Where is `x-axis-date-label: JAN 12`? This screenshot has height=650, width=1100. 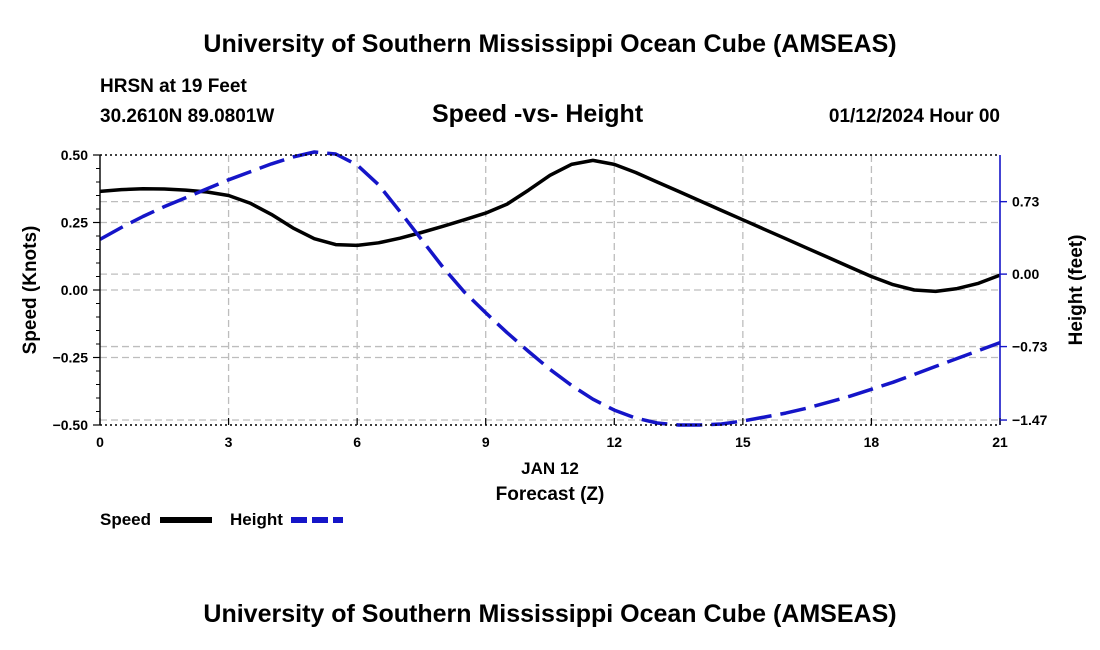
x-axis-date-label: JAN 12 is located at coordinates (550, 468).